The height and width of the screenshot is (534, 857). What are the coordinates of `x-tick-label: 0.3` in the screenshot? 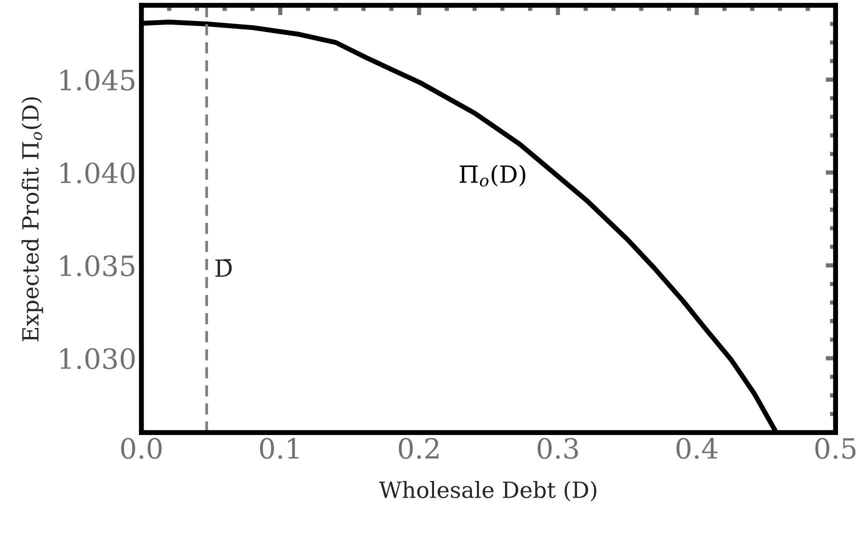 It's located at (558, 448).